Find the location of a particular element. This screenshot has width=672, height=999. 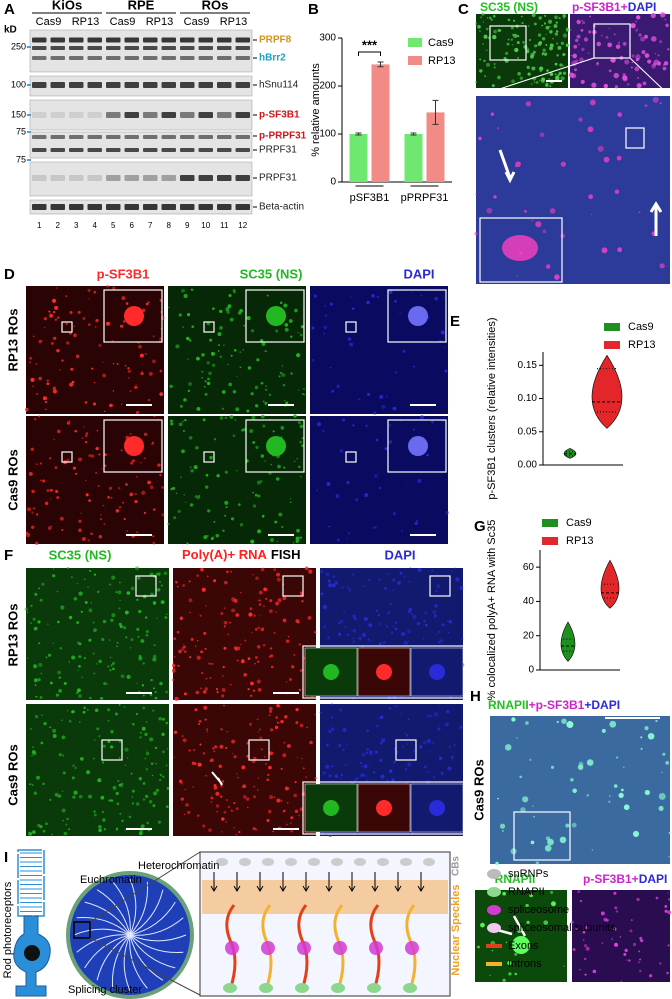

label: I is located at coordinates (6, 857).